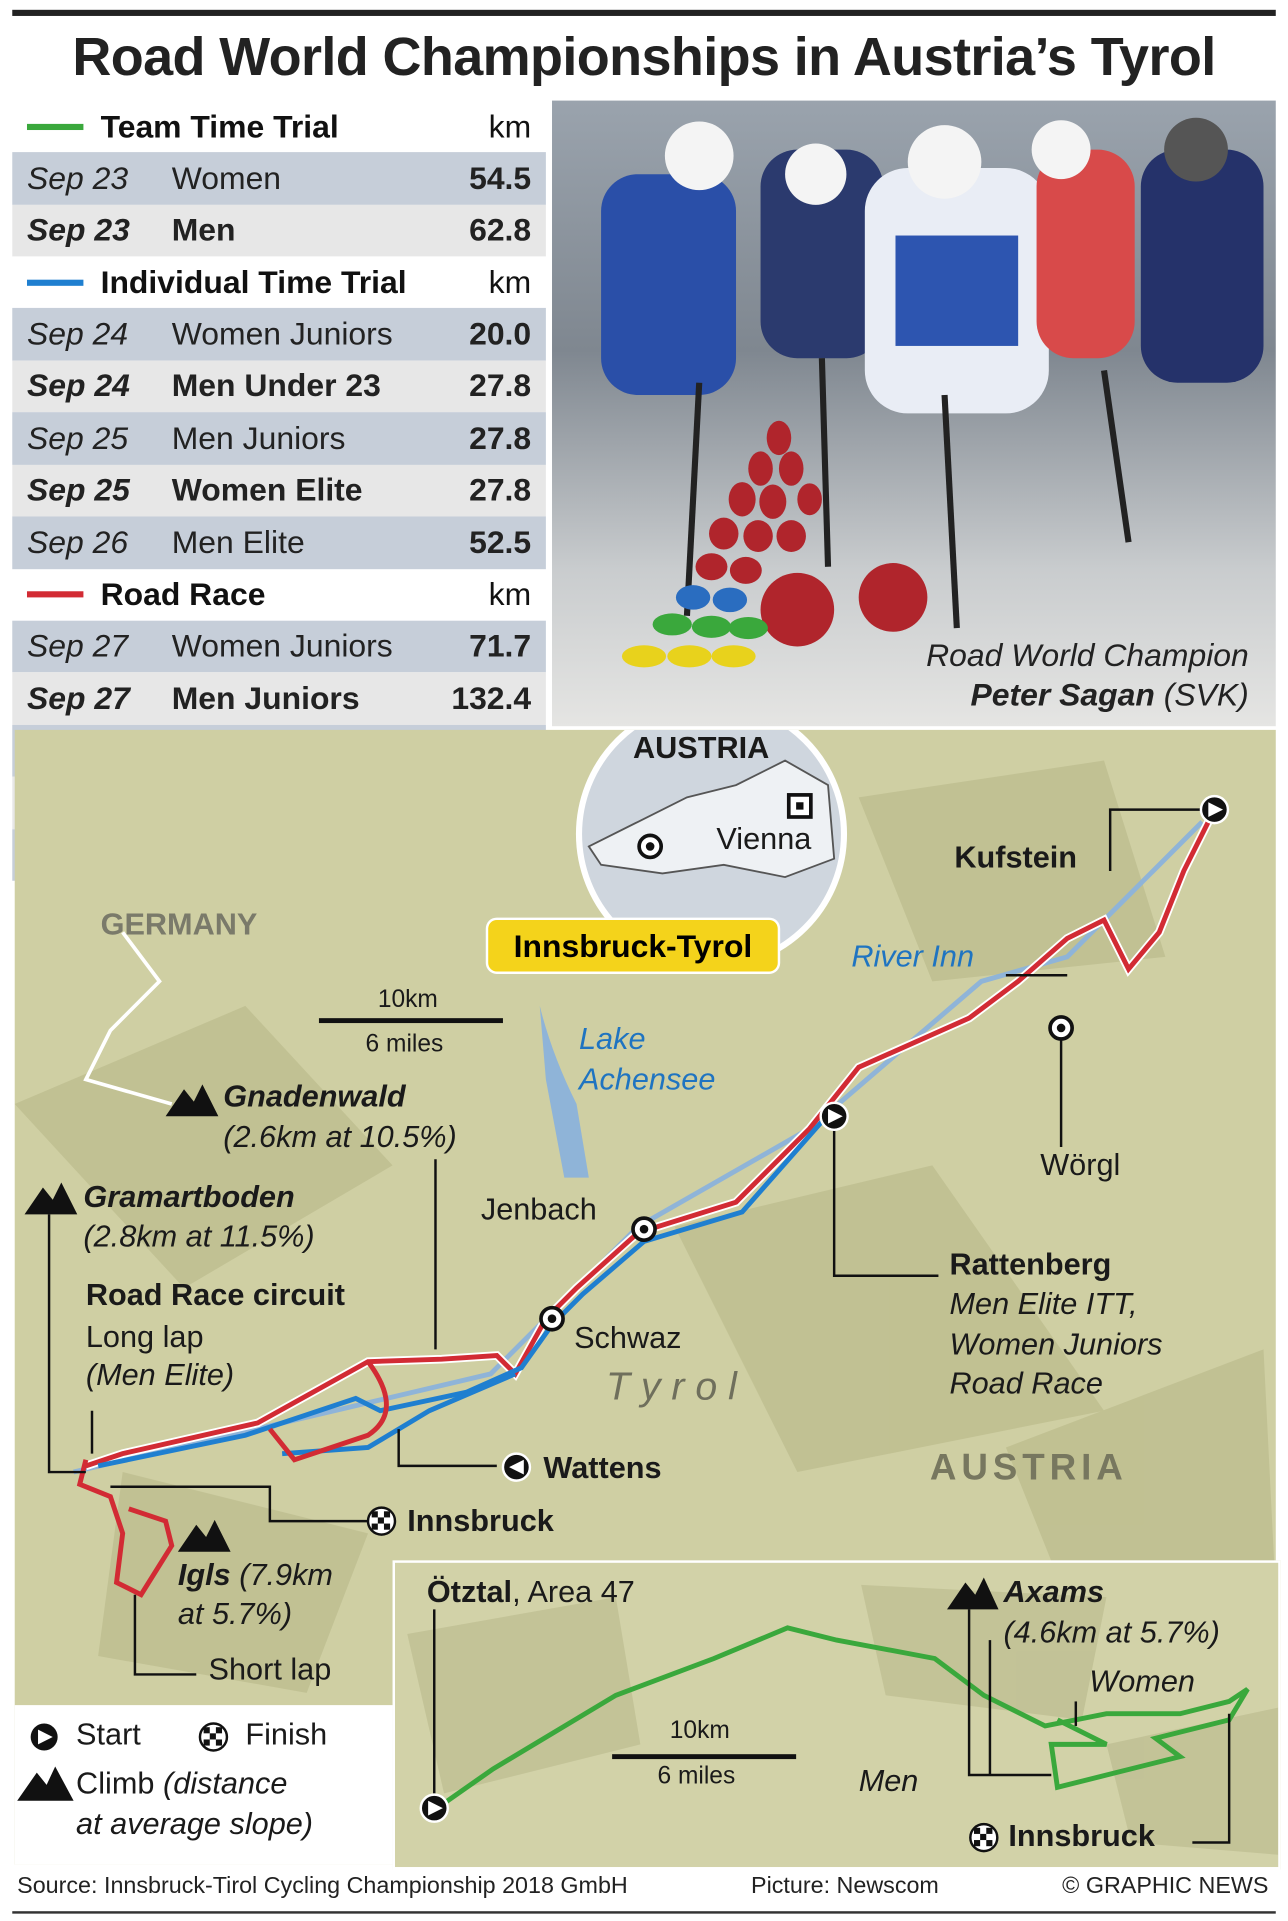  I want to click on race-distance: 52.5, so click(500, 542).